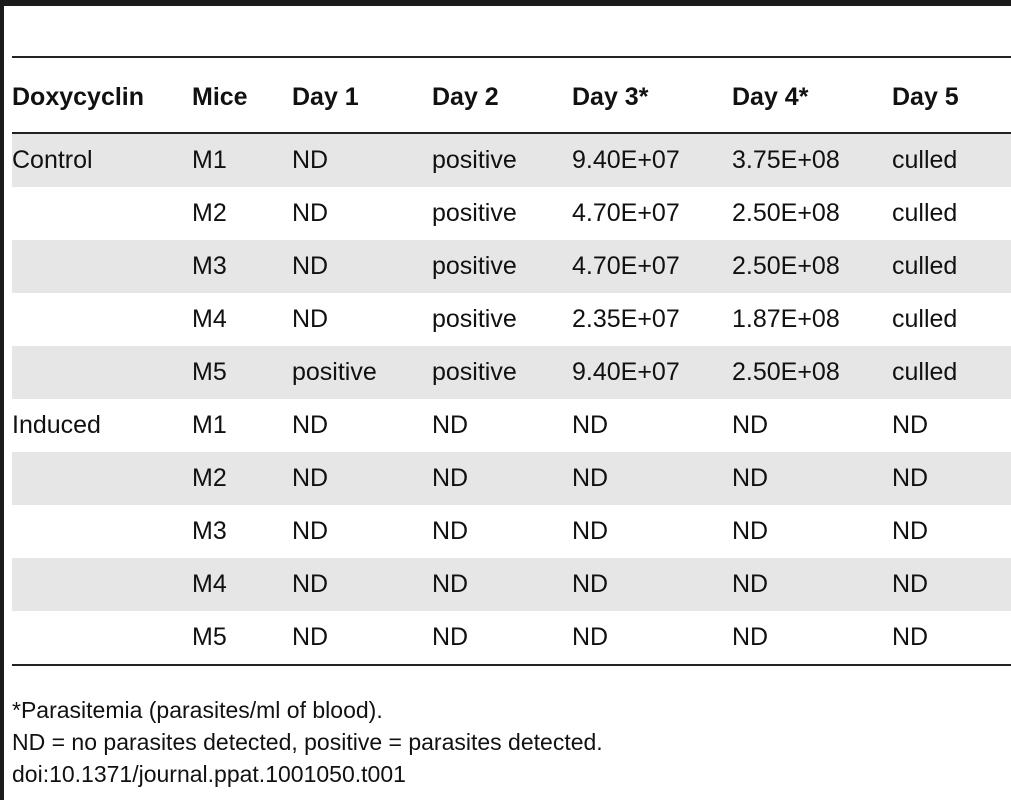  I want to click on top-border, so click(505, 3).